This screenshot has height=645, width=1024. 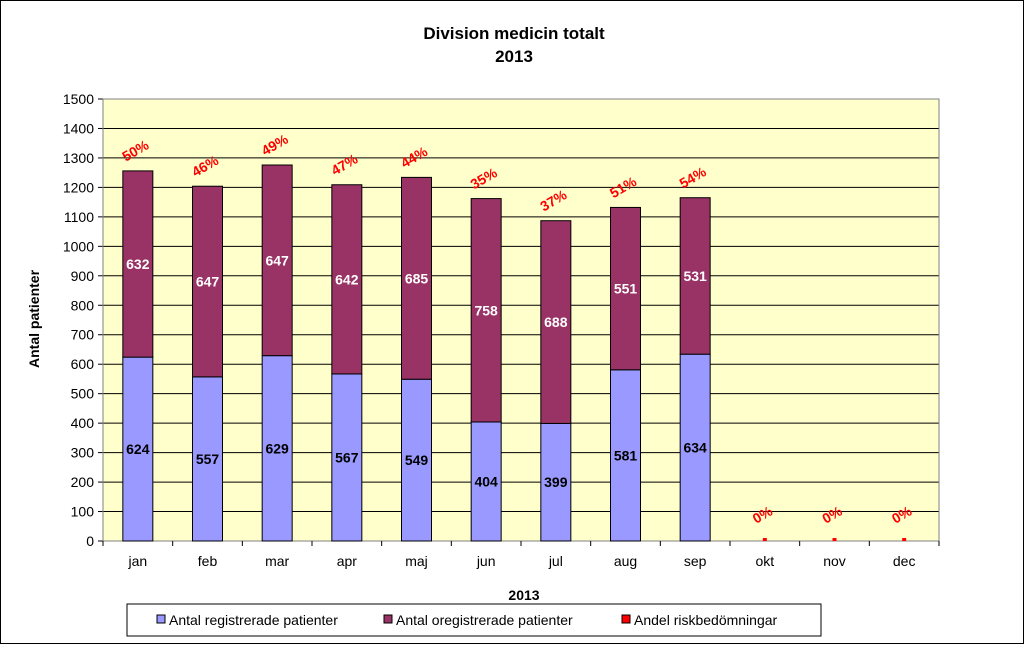 What do you see at coordinates (347, 561) in the screenshot?
I see `x-tick-label-apr: apr` at bounding box center [347, 561].